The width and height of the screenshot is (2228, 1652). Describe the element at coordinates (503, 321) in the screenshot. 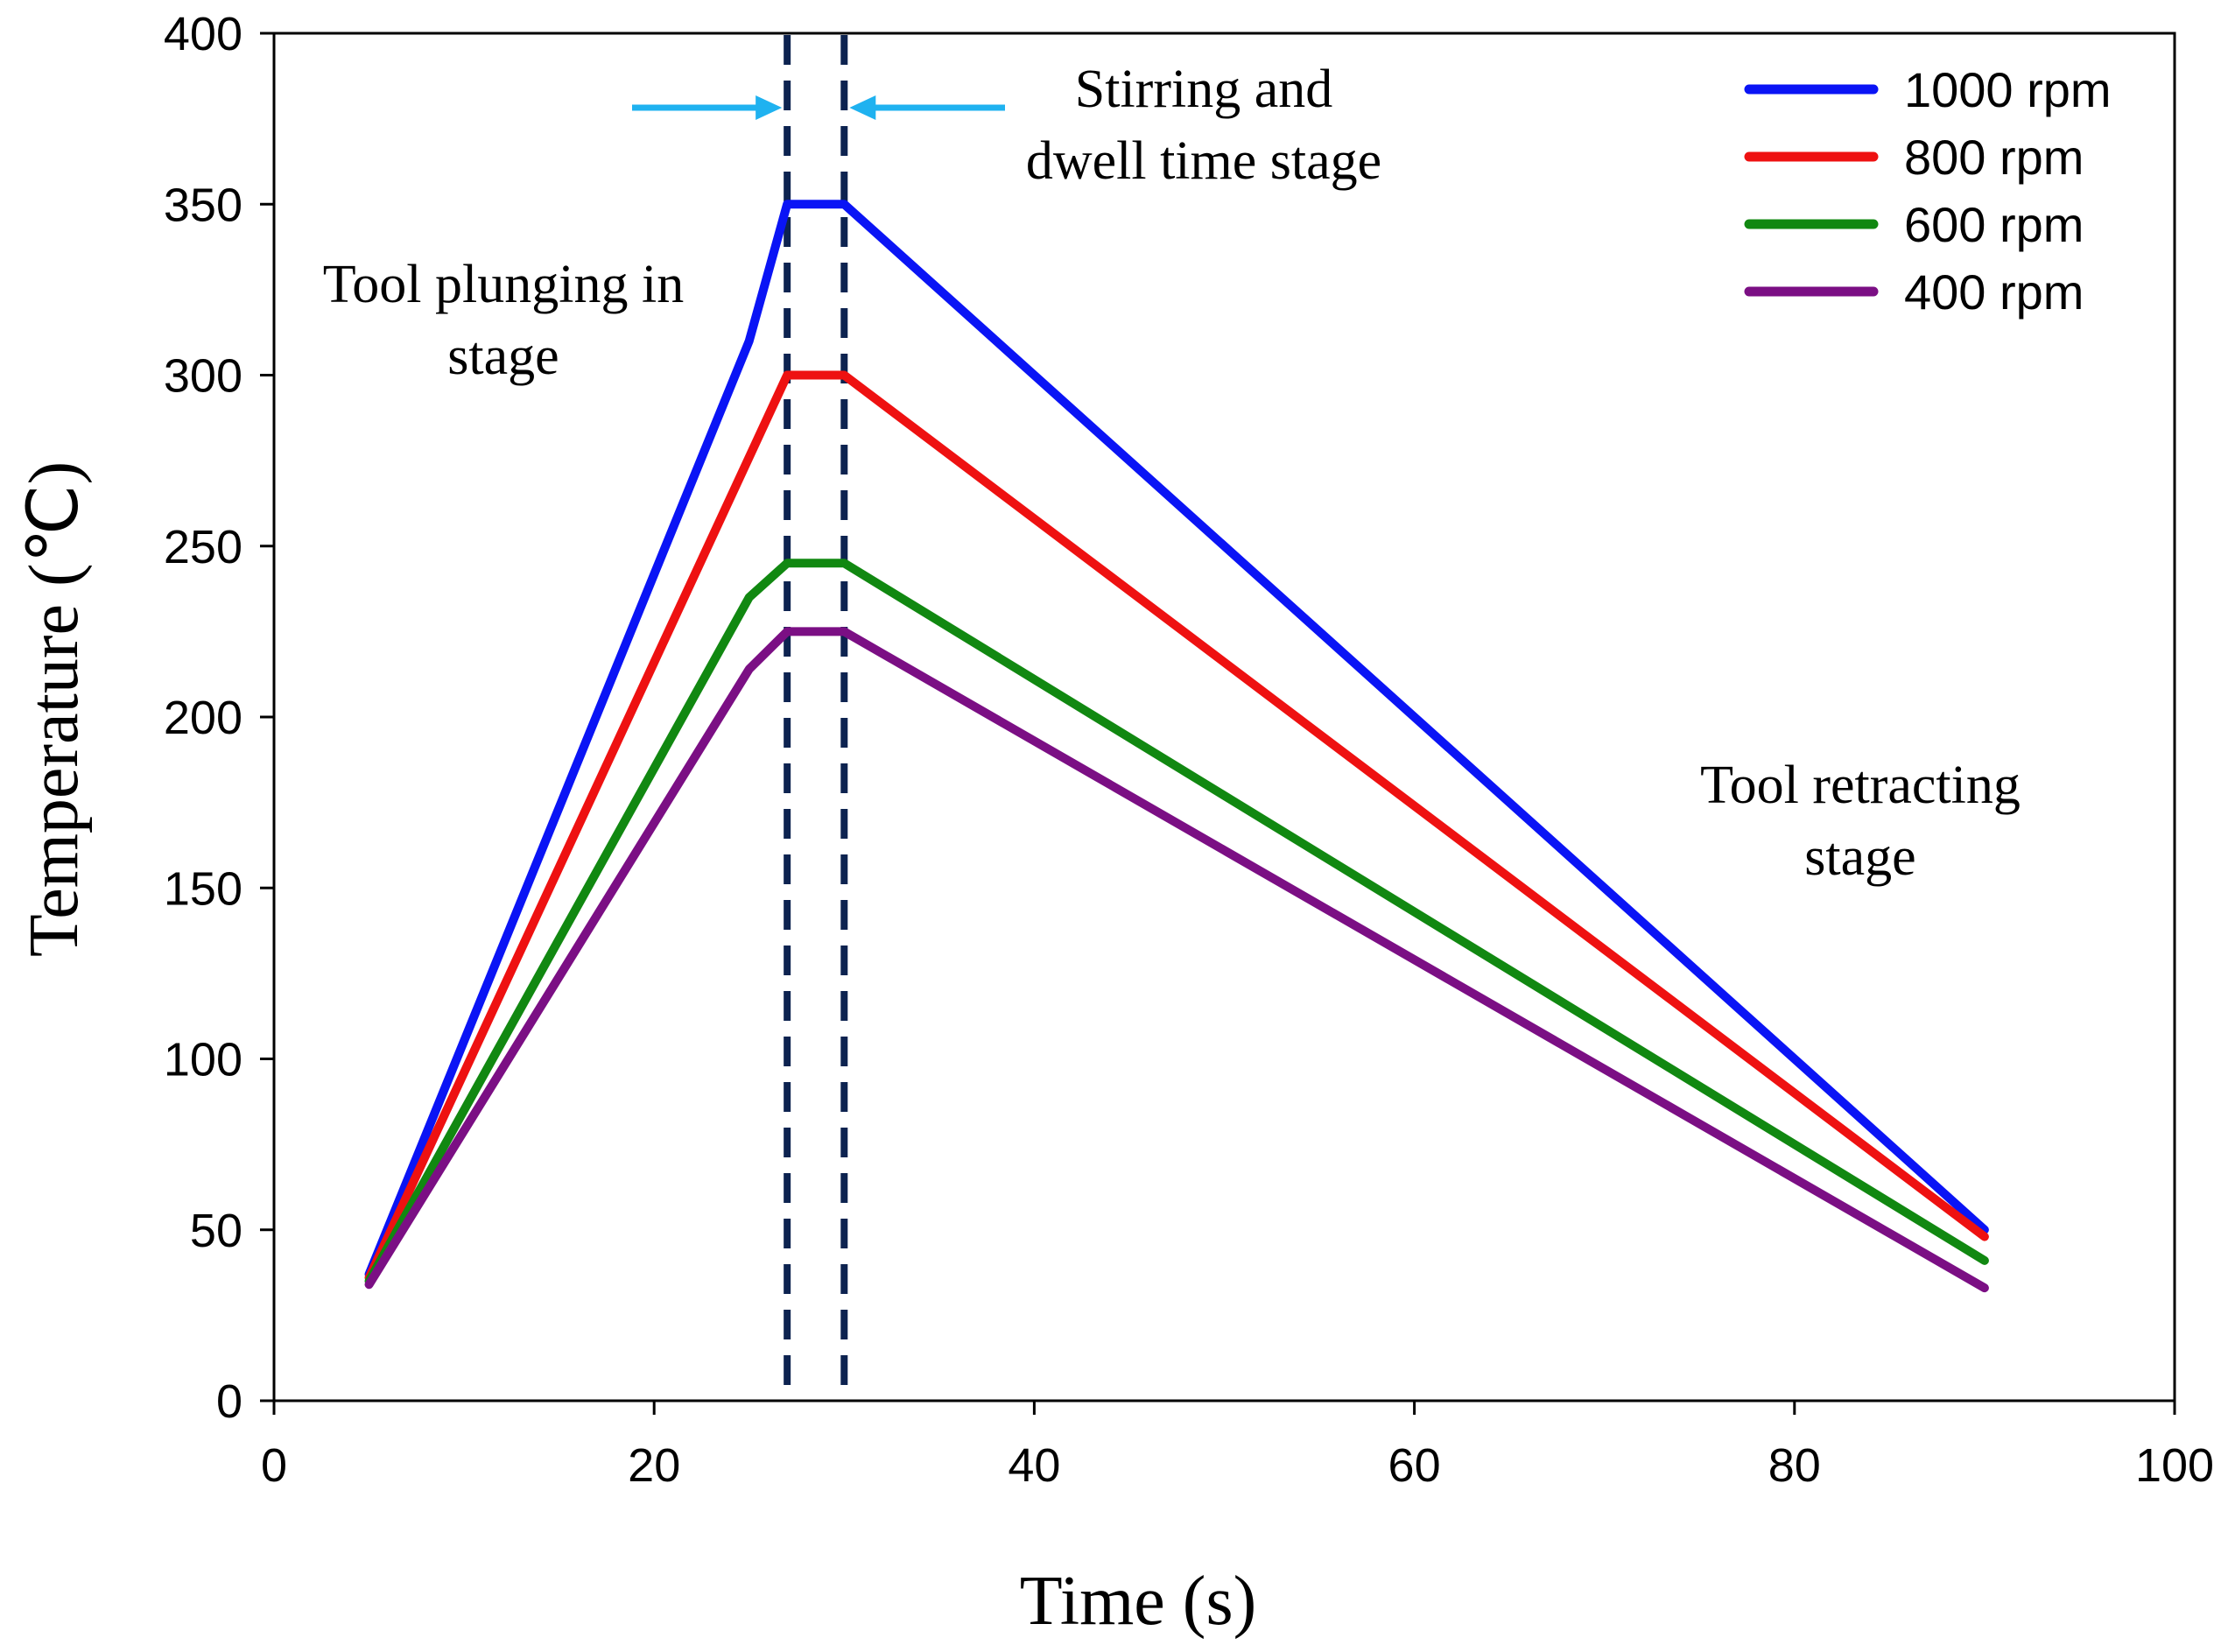

I see `annotation-plunging-stage: Tool plunging in stage` at that location.